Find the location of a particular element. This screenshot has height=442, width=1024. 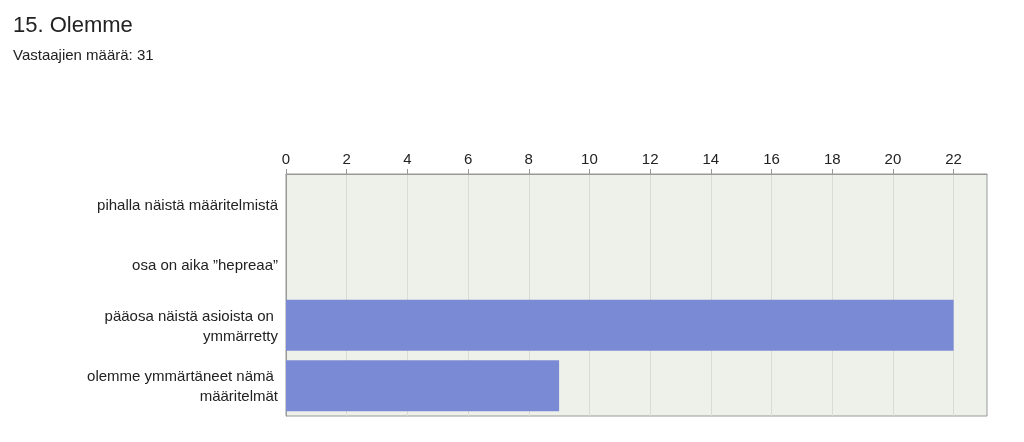

text: Vastaajien määrä: 31 is located at coordinates (83, 54).